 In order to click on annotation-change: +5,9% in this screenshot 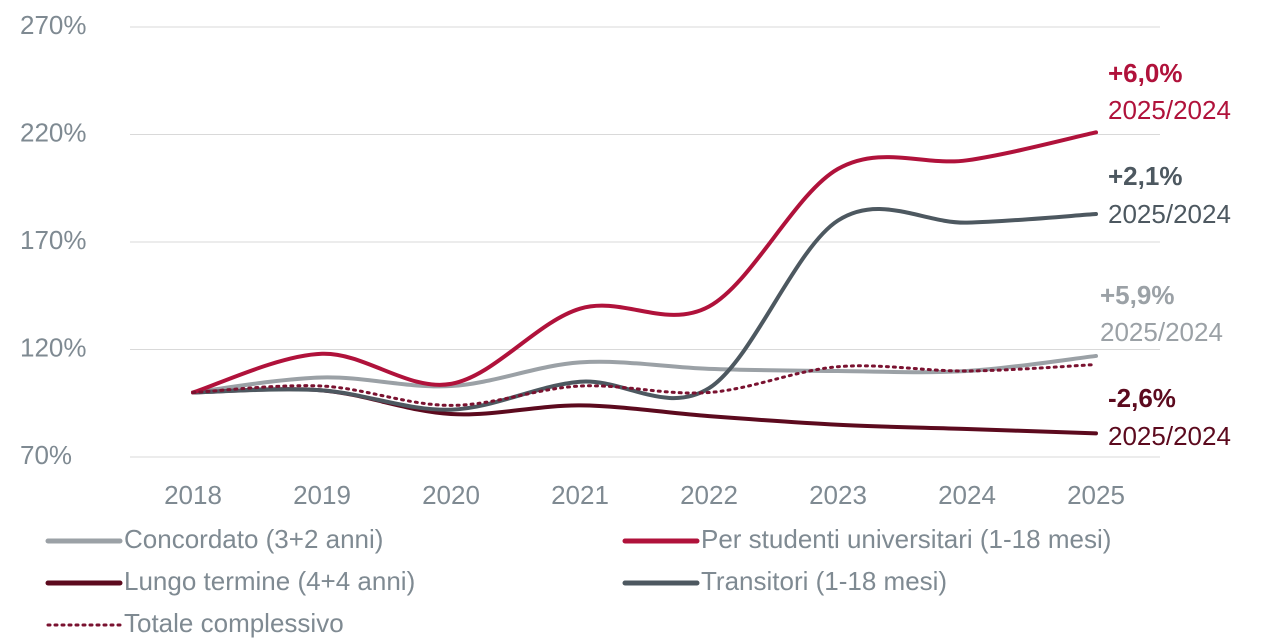, I will do `click(1137, 295)`.